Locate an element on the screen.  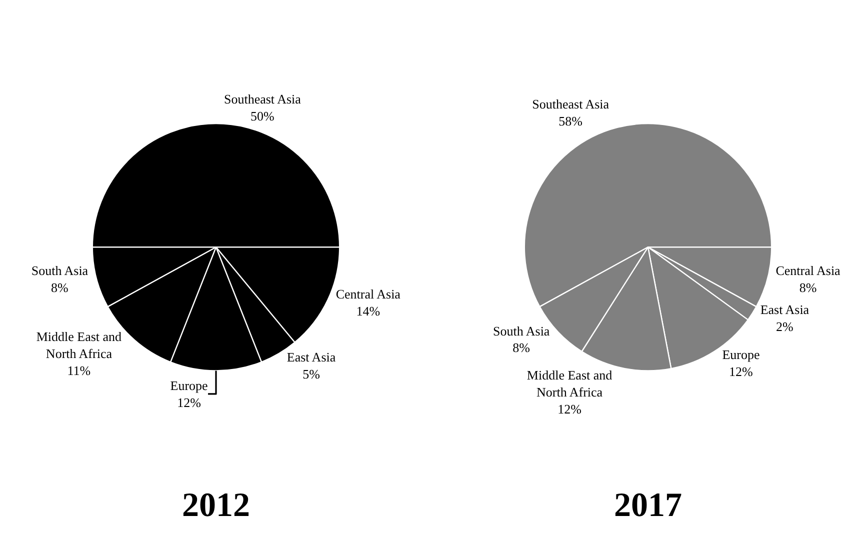
data-label: 2% is located at coordinates (785, 326).